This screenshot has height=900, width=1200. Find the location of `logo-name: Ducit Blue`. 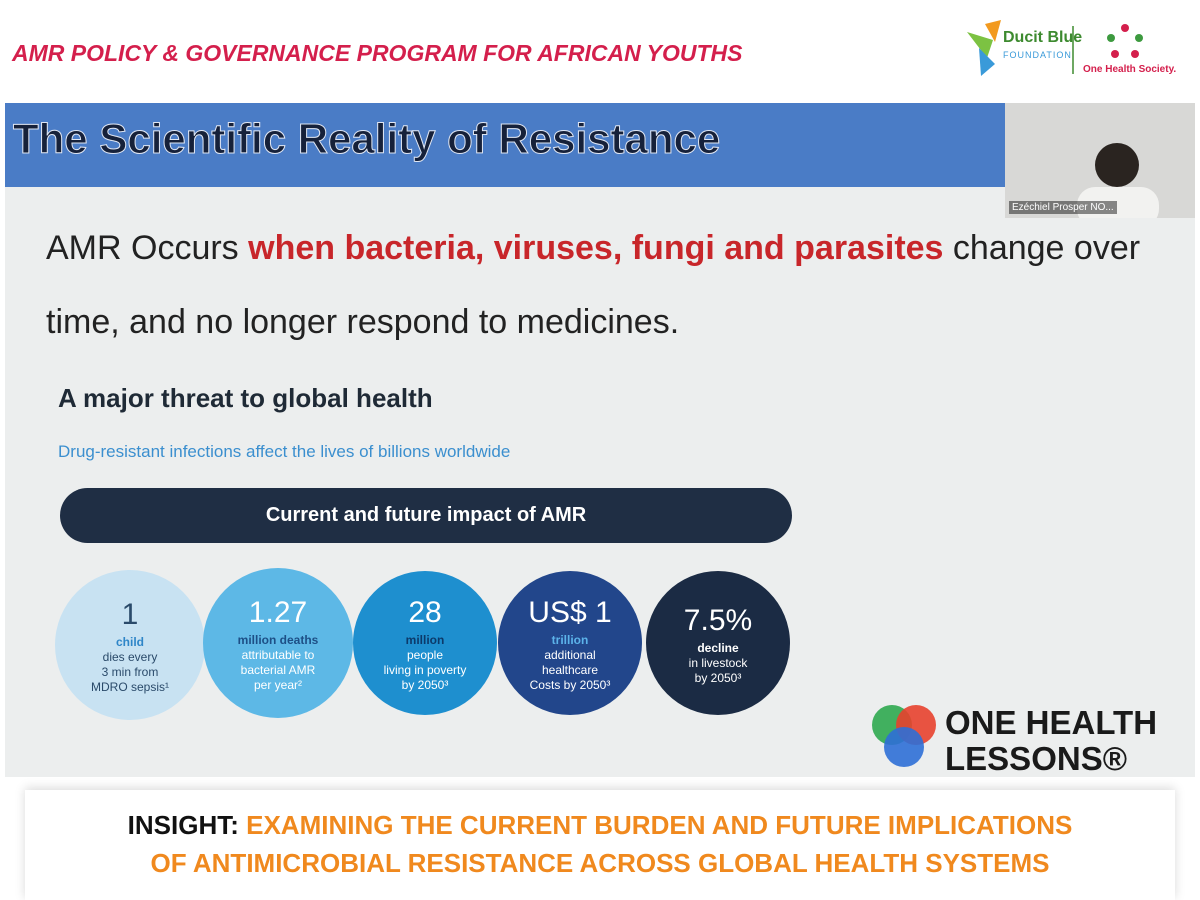

logo-name: Ducit Blue is located at coordinates (1042, 37).